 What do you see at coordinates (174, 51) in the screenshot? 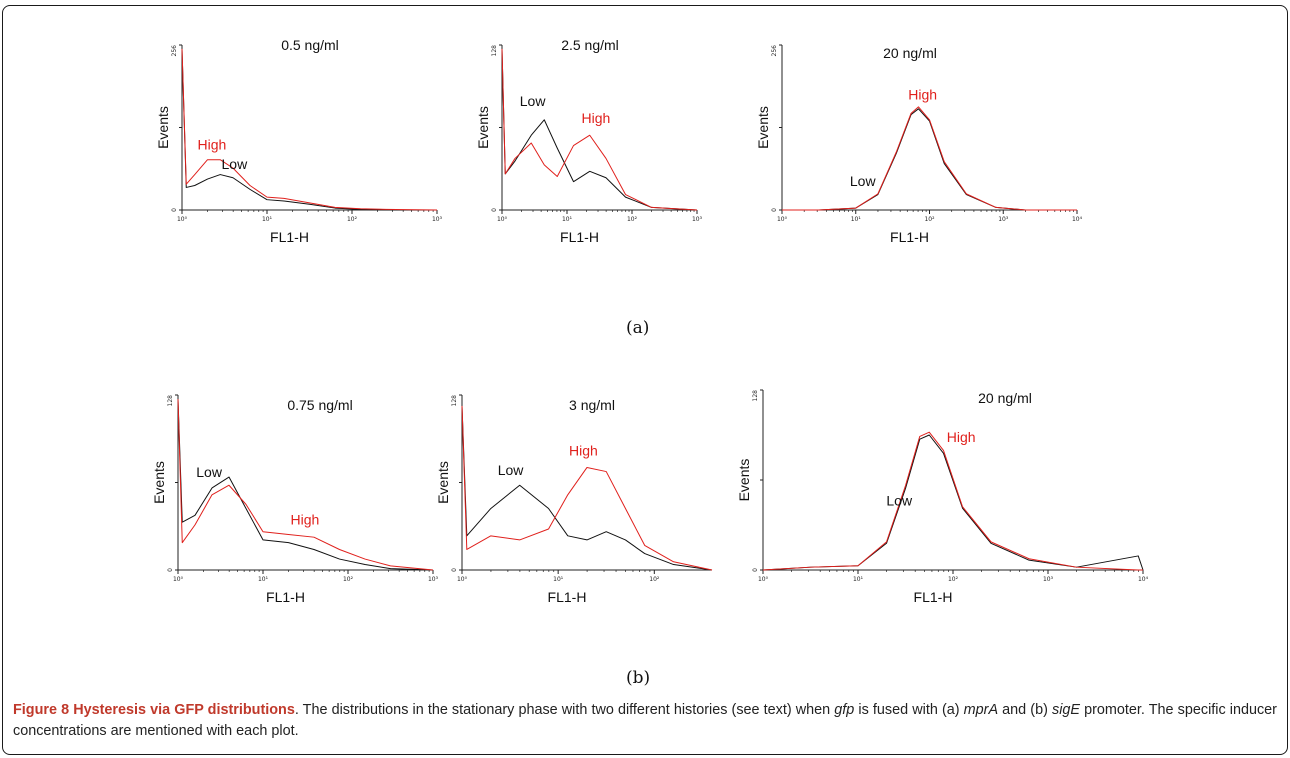
I see `y-tick-label: 256` at bounding box center [174, 51].